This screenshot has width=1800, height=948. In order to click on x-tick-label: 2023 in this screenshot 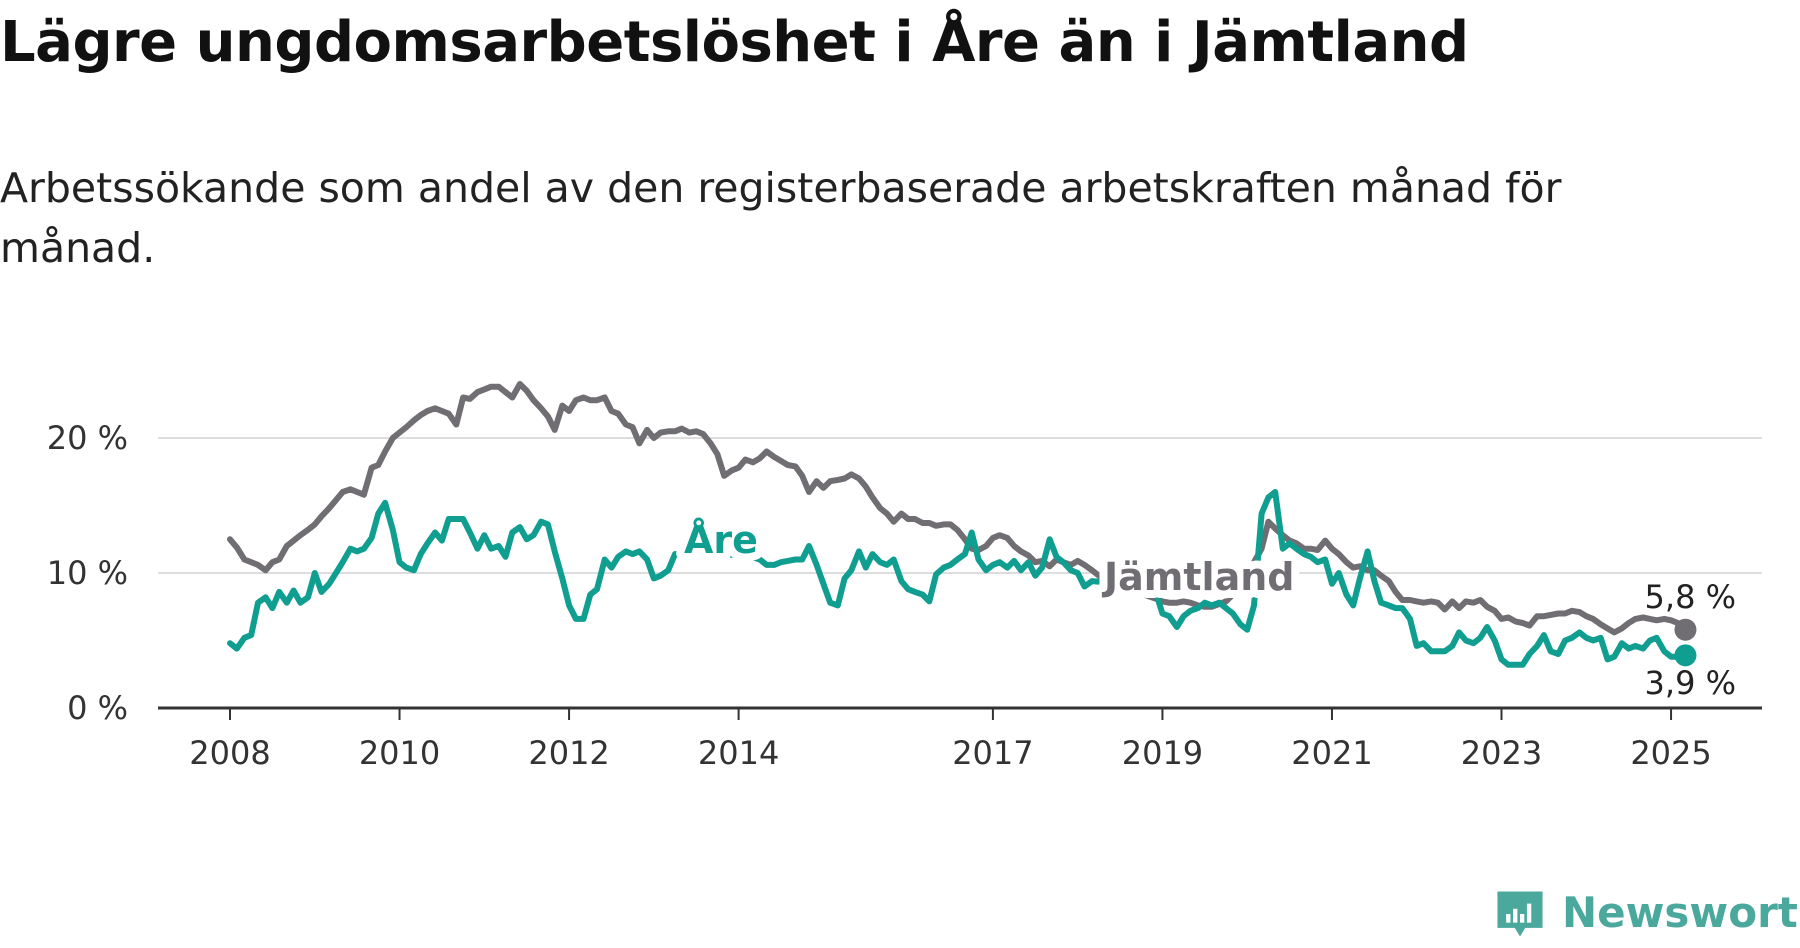, I will do `click(1501, 753)`.